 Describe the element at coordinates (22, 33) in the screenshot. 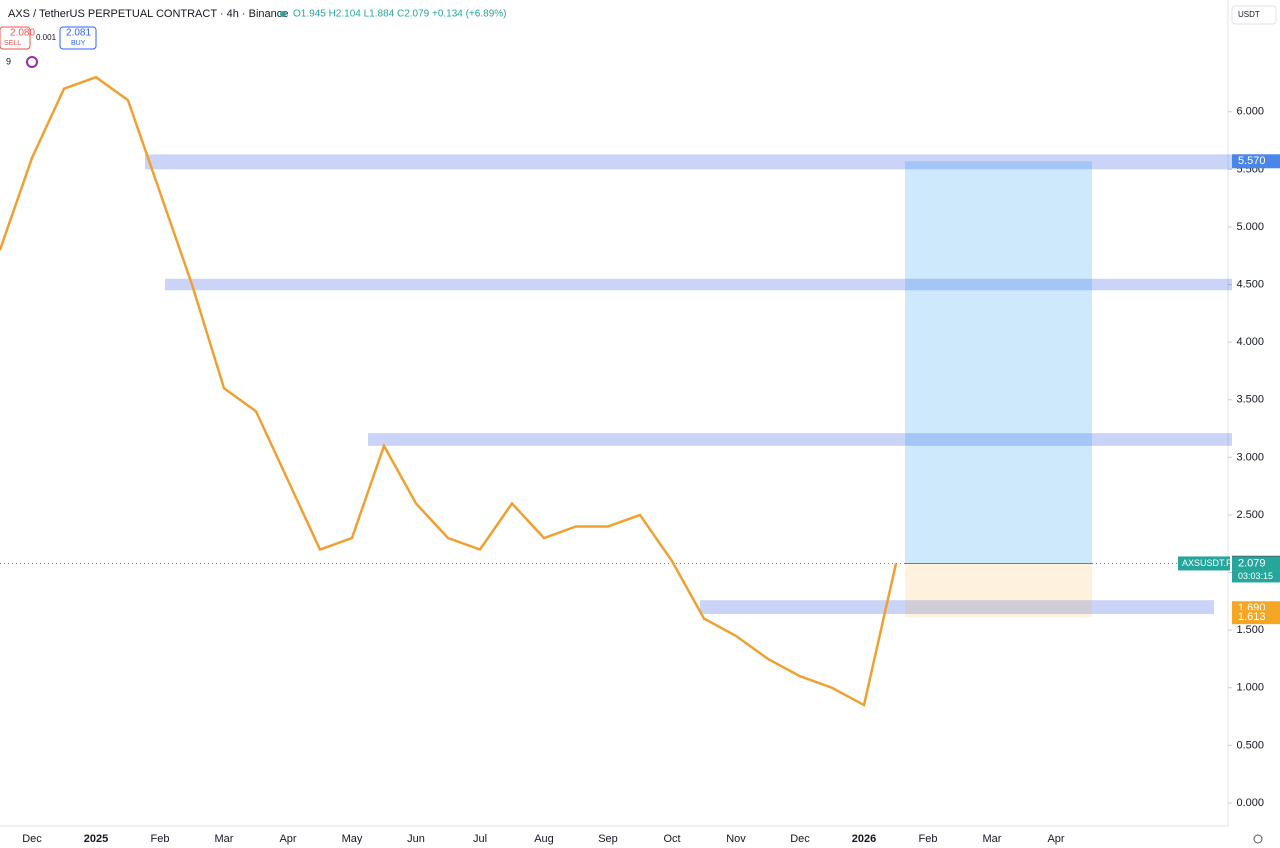

I see `sell-price: 2.080` at that location.